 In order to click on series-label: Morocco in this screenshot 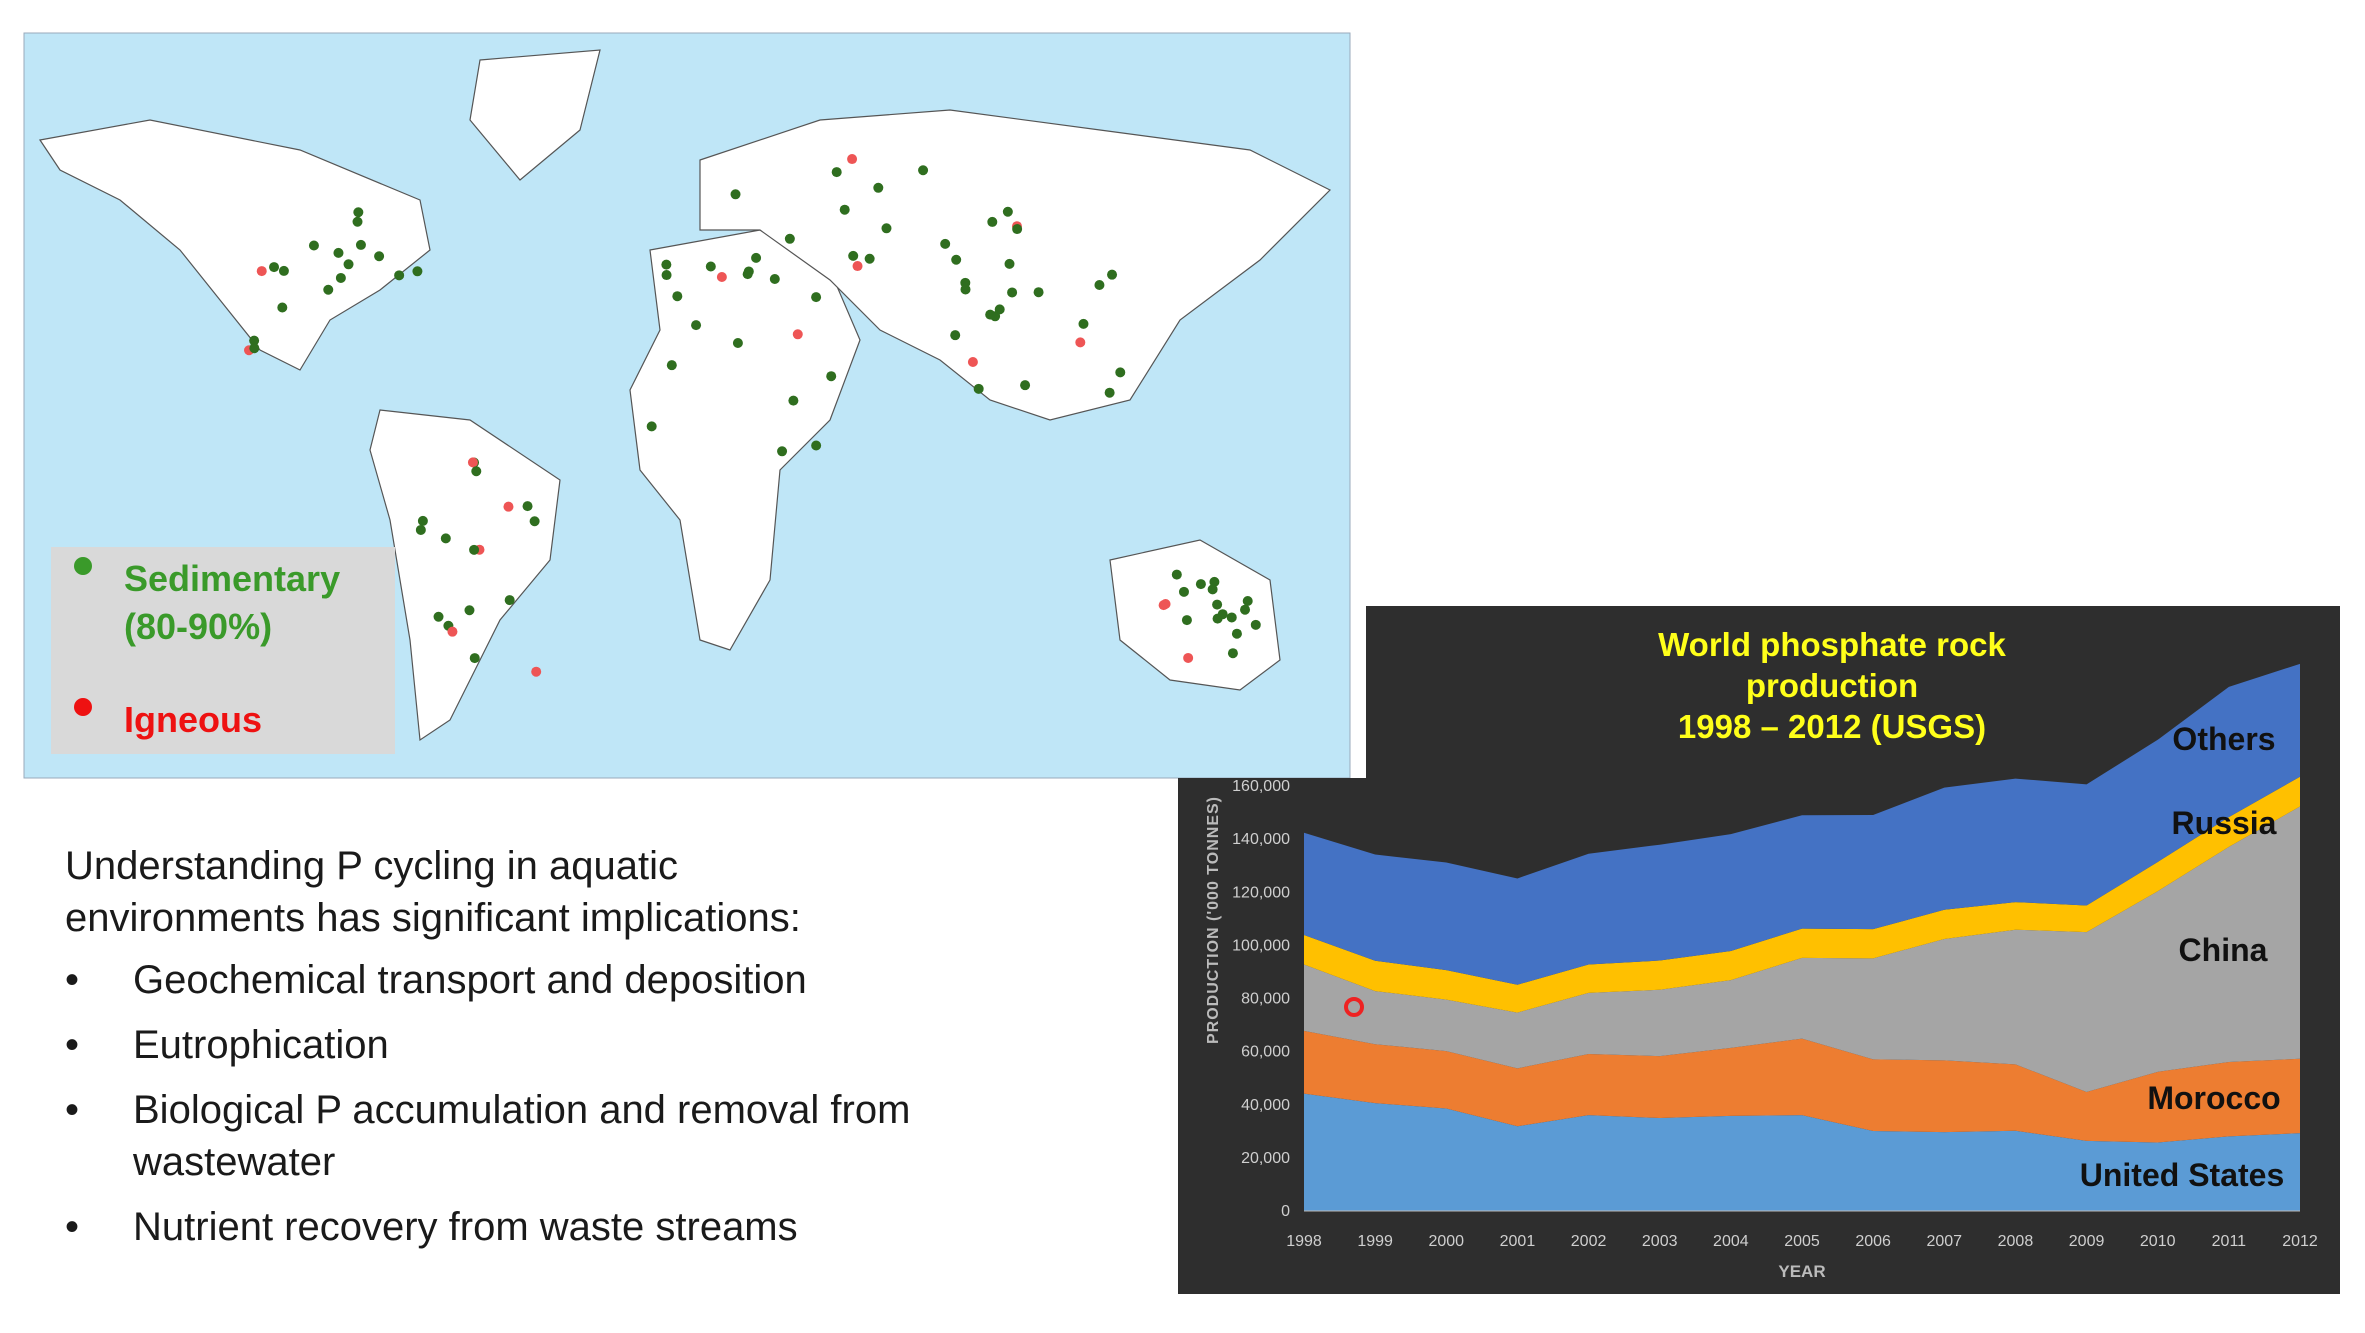, I will do `click(2213, 1098)`.